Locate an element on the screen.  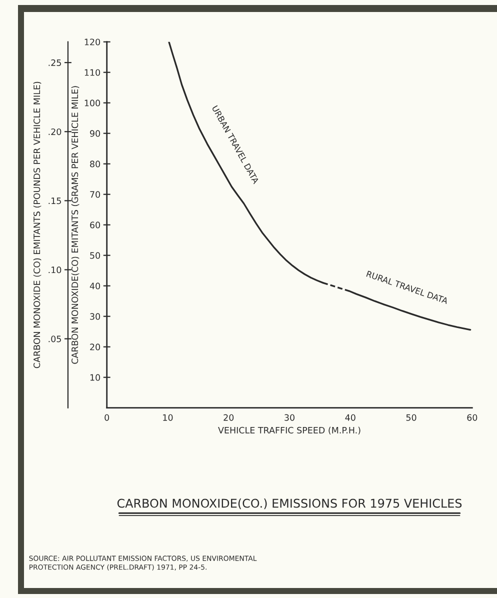
y-tick-label: 40 is located at coordinates (95, 286).